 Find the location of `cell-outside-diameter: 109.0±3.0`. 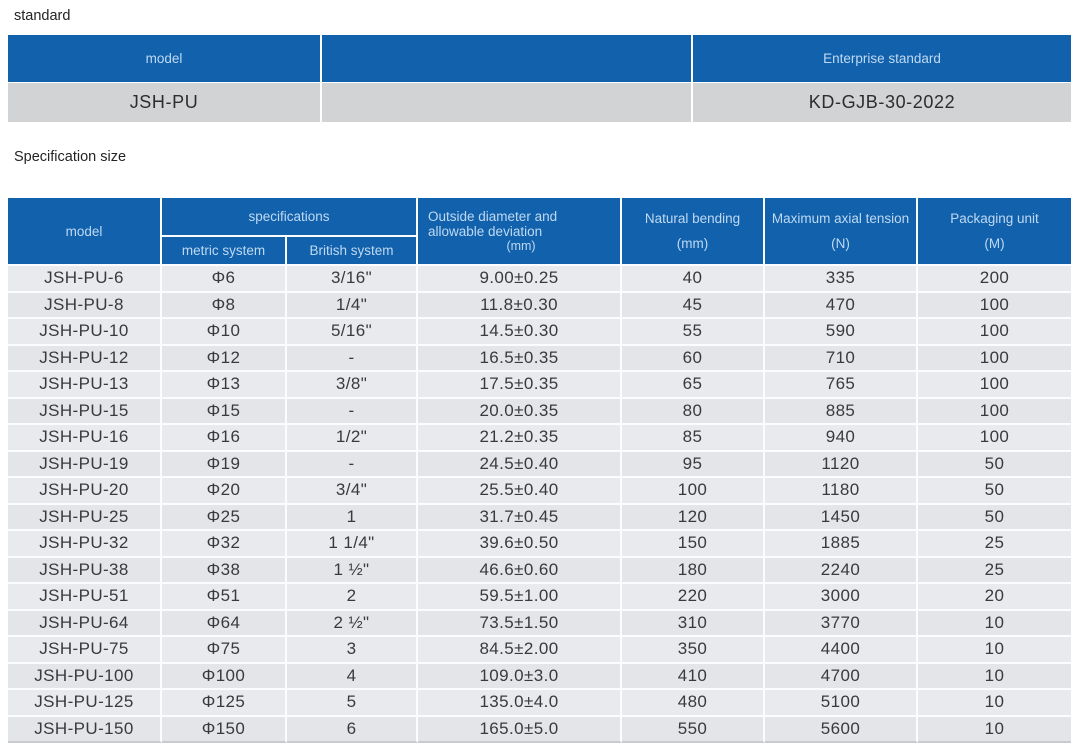

cell-outside-diameter: 109.0±3.0 is located at coordinates (520, 676).